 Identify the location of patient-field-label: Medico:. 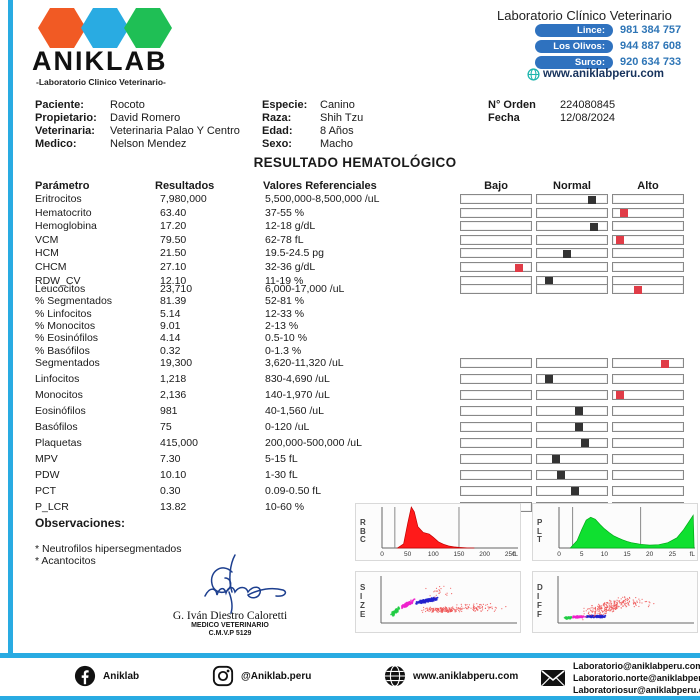
(56, 144).